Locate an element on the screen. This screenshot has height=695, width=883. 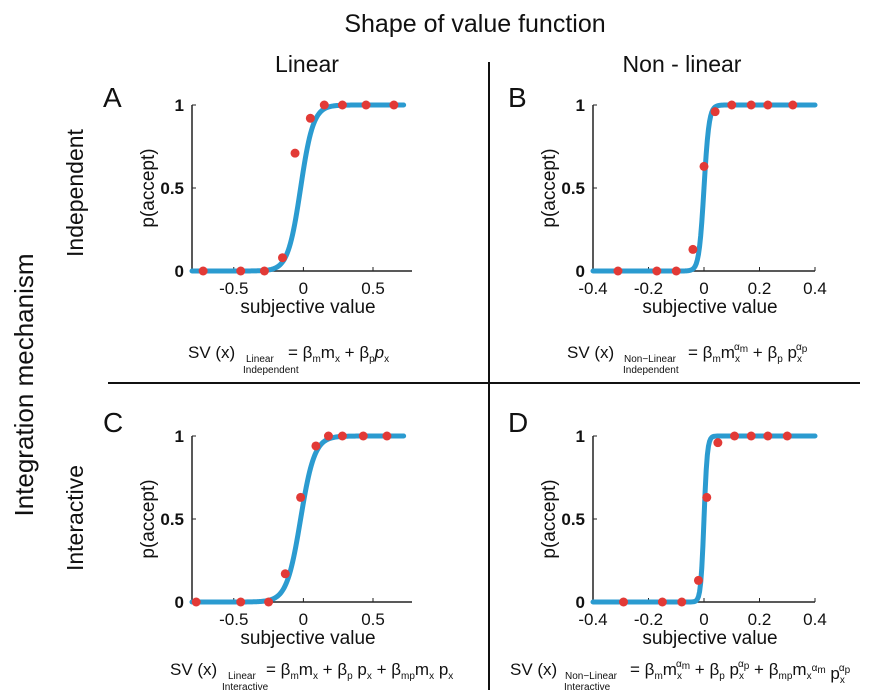
y-tick-label-c: 0 is located at coordinates (179, 602).